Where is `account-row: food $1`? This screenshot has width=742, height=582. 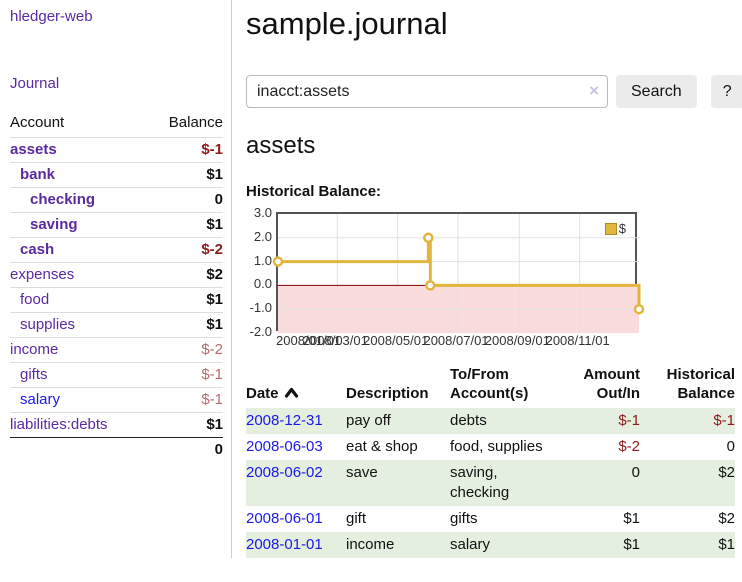 account-row: food $1 is located at coordinates (116, 299).